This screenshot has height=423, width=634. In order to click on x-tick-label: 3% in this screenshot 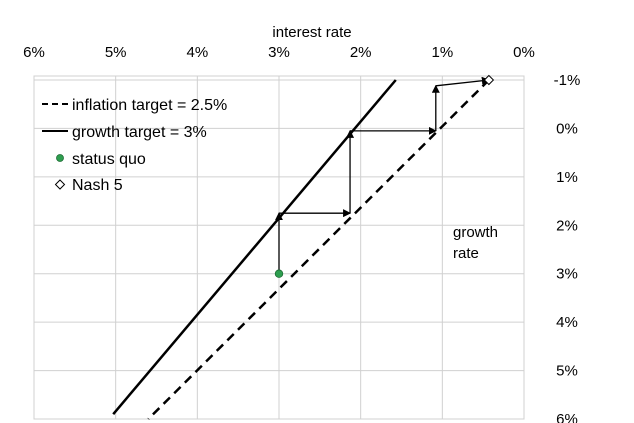, I will do `click(279, 52)`.